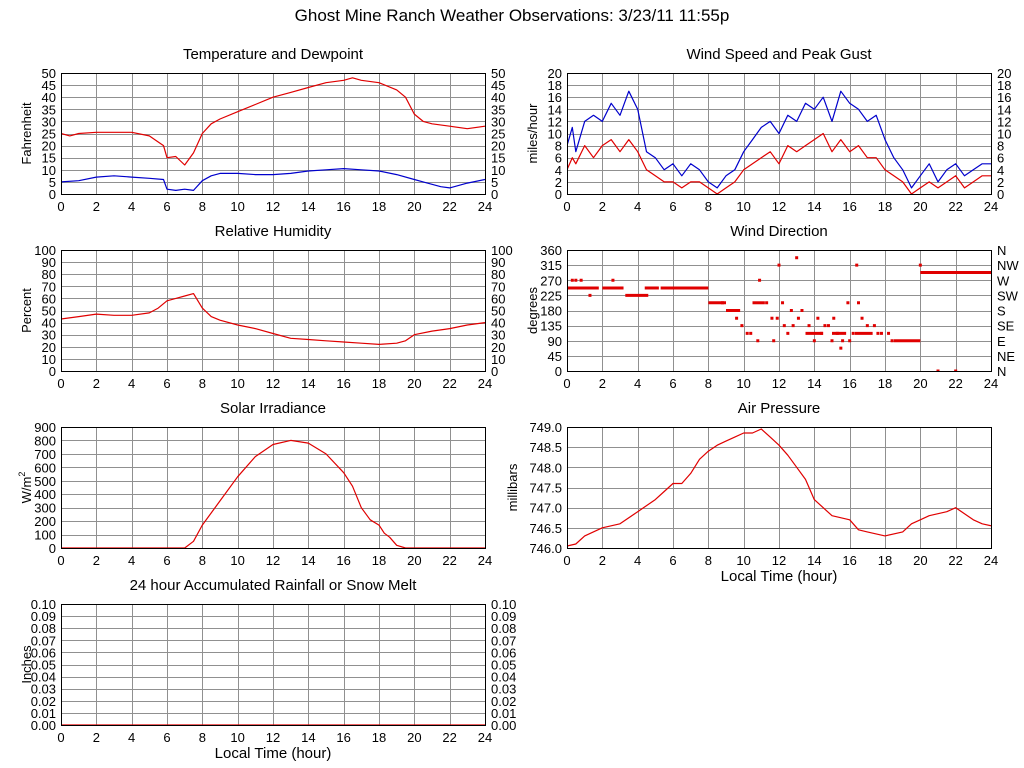 This screenshot has width=1024, height=768. What do you see at coordinates (498, 298) in the screenshot?
I see `y-tick-label-right: 60` at bounding box center [498, 298].